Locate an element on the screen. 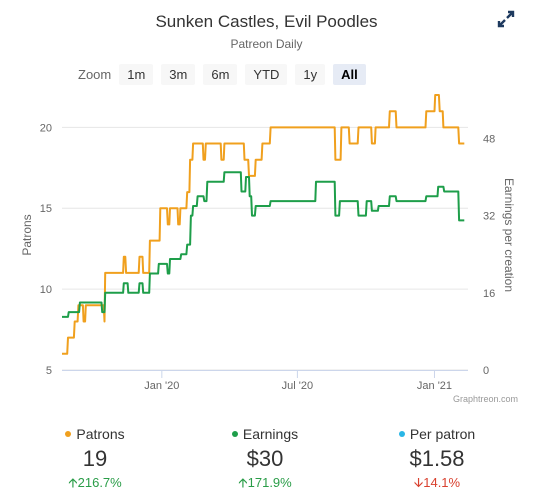 The image size is (533, 501). chart-subtitle: Patreon Daily is located at coordinates (266, 44).